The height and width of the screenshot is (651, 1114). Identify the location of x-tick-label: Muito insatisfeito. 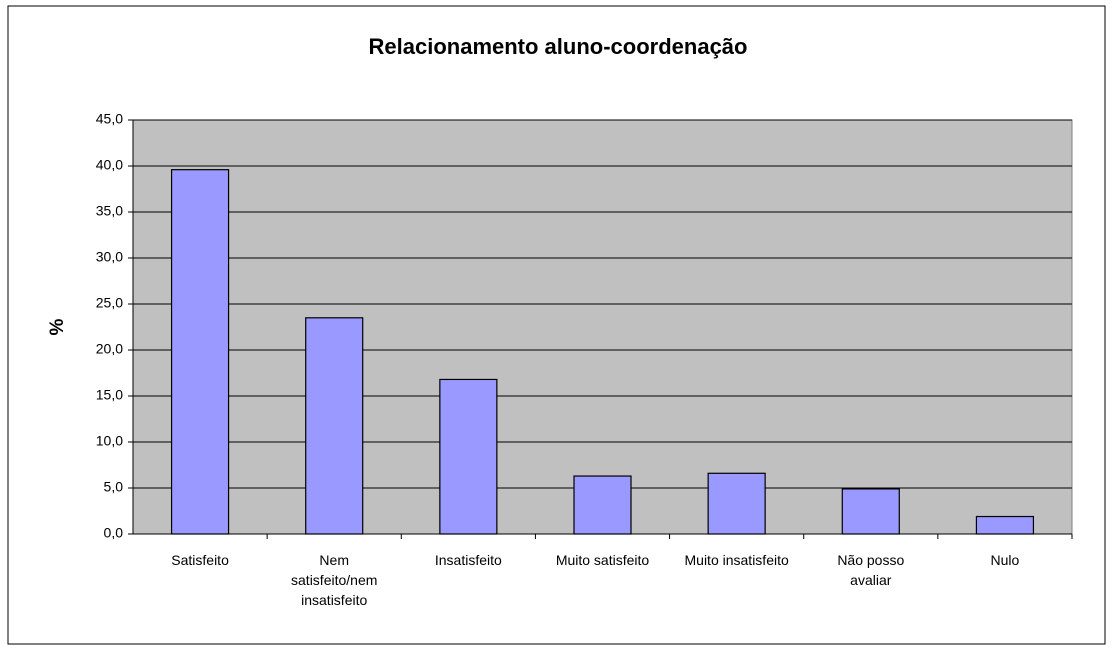
(736, 560).